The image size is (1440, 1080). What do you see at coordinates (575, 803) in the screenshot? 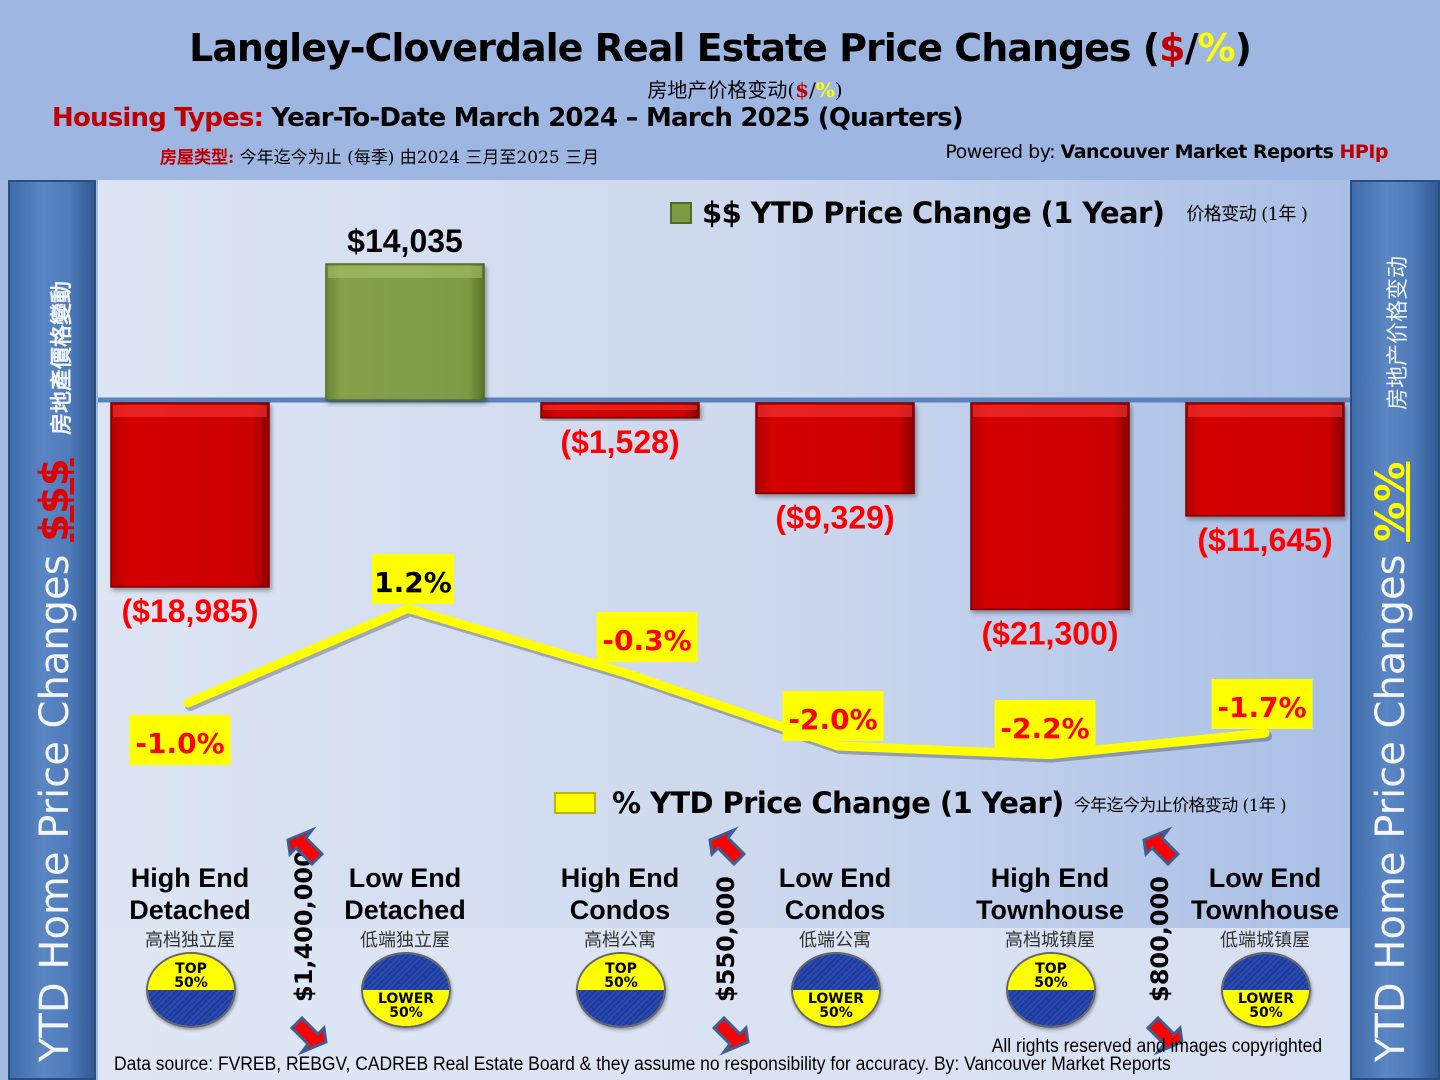
I see `legend-percent-swatch` at bounding box center [575, 803].